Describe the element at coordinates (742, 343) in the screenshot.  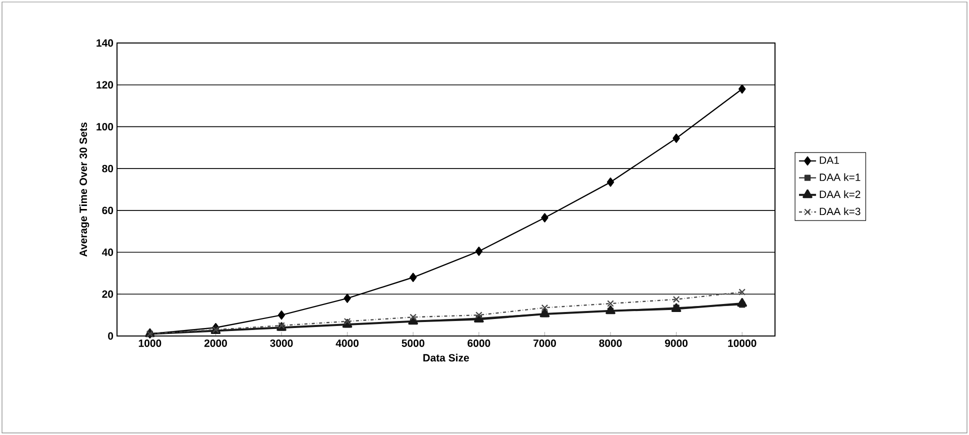
I see `x-tick-label: 10000` at that location.